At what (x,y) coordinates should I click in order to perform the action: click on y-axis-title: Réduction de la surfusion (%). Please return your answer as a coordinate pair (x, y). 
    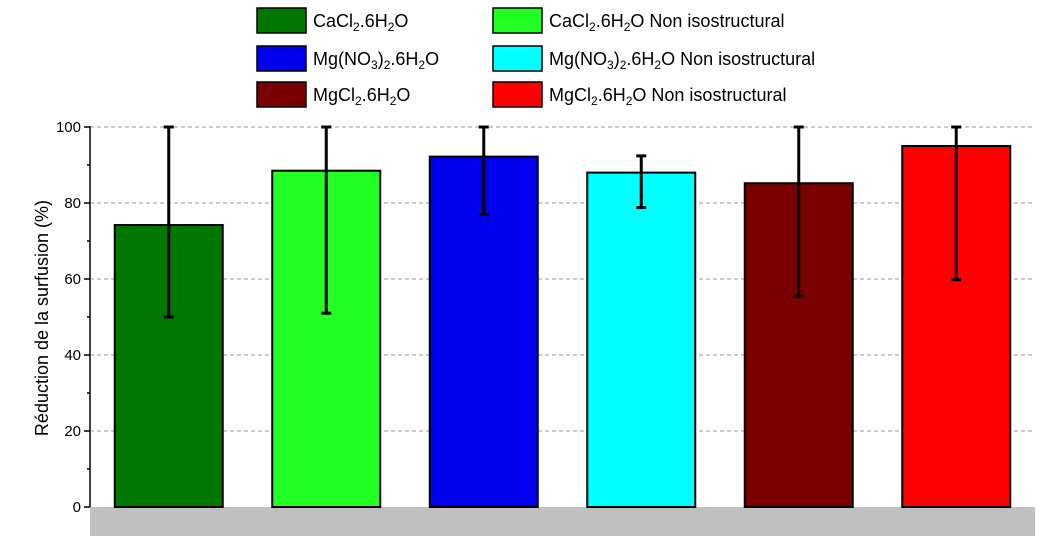
    Looking at the image, I should click on (42, 318).